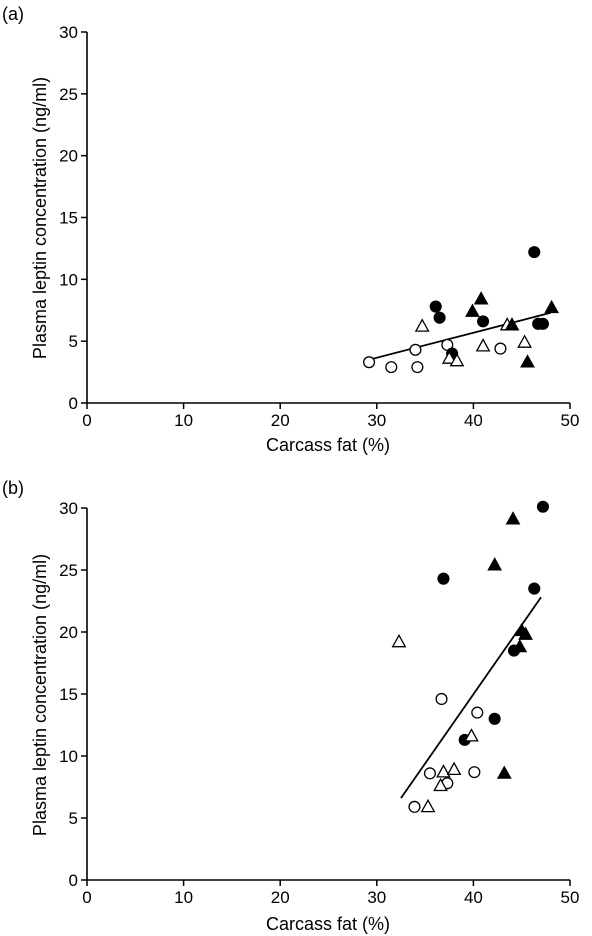 Image resolution: width=592 pixels, height=936 pixels. Describe the element at coordinates (459, 336) in the screenshot. I see `trend-line` at that location.